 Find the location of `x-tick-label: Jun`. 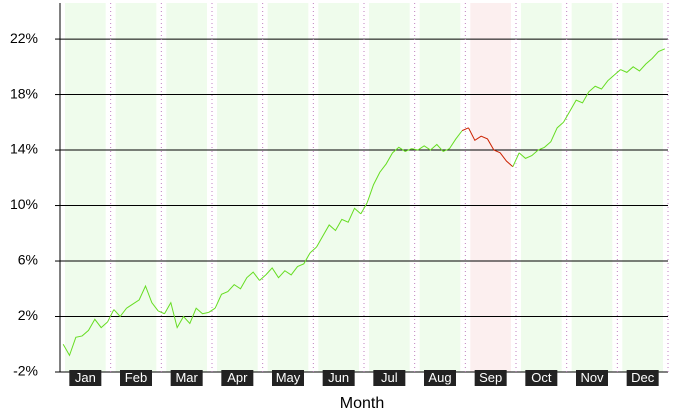

x-tick-label: Jun is located at coordinates (338, 377).